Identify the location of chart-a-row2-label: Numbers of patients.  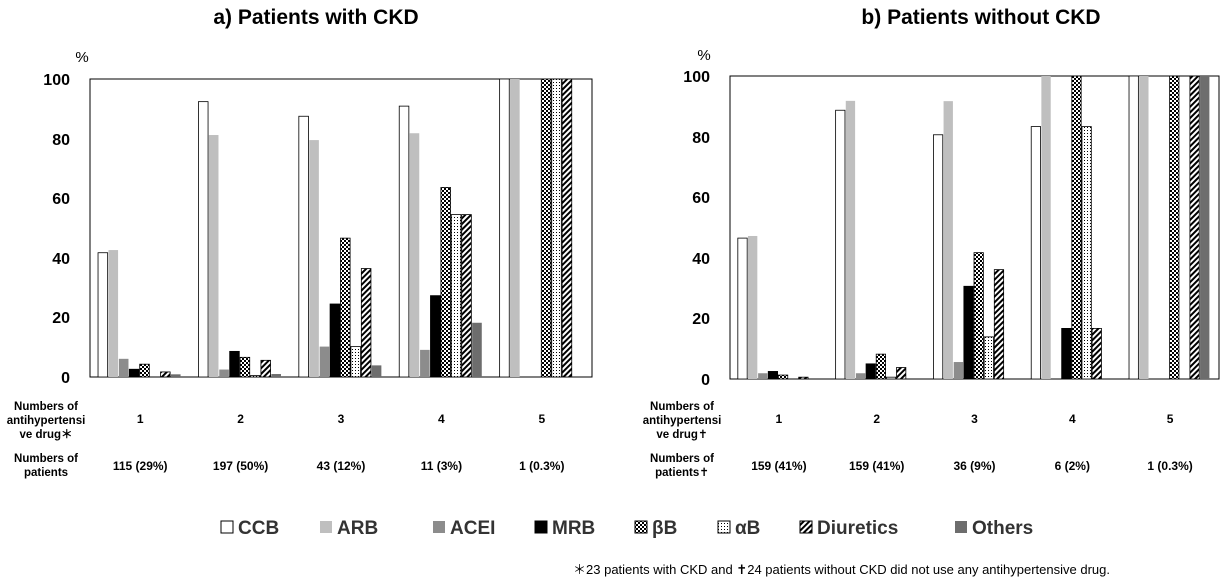
(46, 466).